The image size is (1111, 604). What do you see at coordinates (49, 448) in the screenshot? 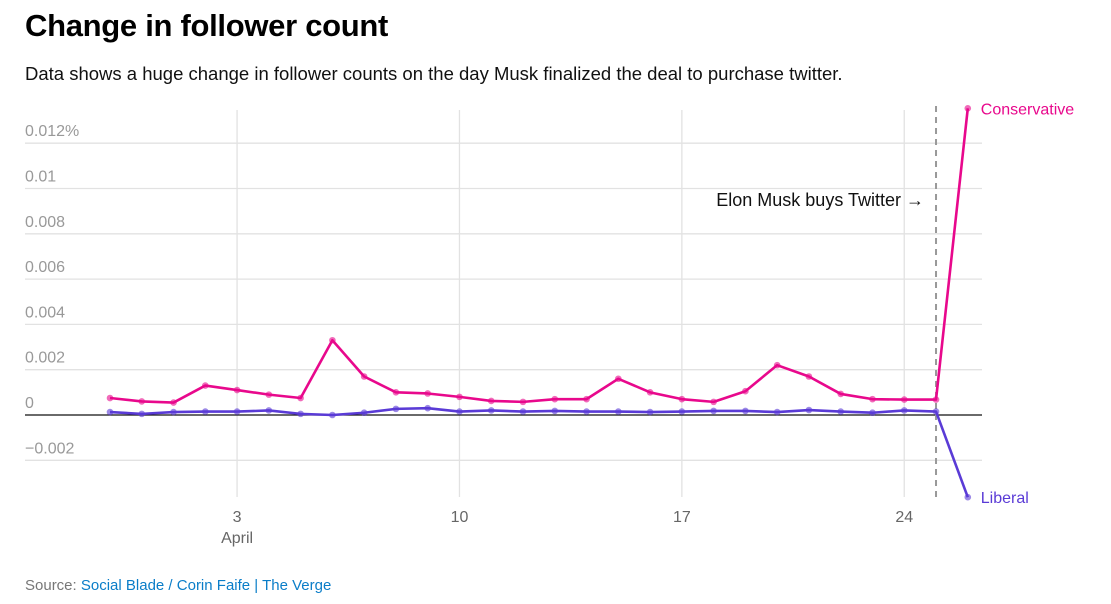
I see `y-tick-label: −0.002` at bounding box center [49, 448].